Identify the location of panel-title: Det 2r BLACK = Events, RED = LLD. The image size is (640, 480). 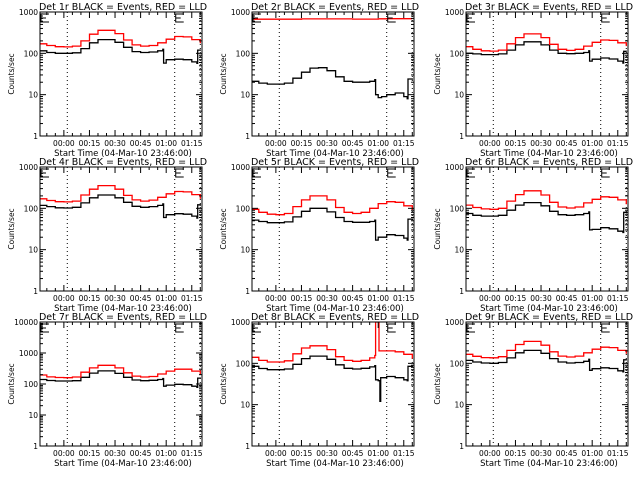
(335, 7).